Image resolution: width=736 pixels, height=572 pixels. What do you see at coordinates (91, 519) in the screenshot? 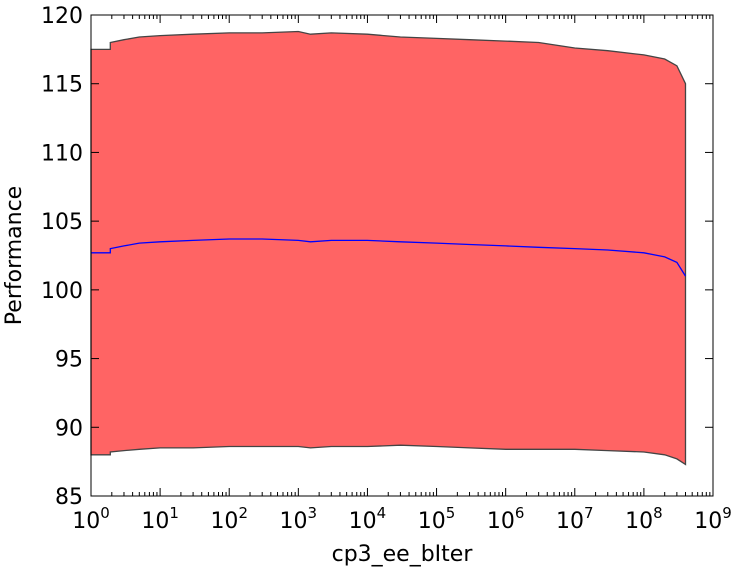
I see `x-tick-label: 10⁰` at bounding box center [91, 519].